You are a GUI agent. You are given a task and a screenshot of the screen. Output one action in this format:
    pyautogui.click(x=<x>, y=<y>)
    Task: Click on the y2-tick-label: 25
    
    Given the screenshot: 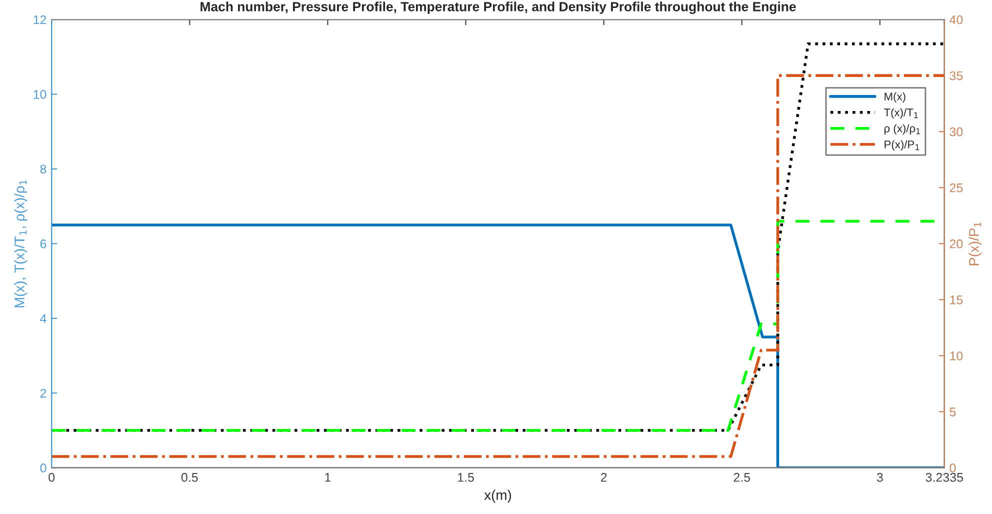 What is the action you would take?
    pyautogui.click(x=956, y=187)
    